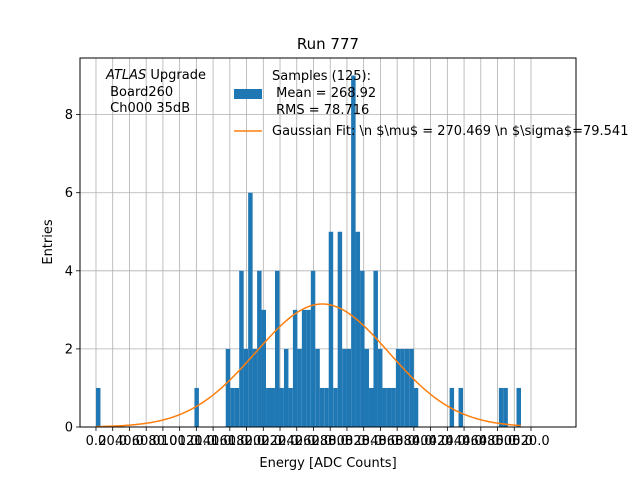 The width and height of the screenshot is (640, 480). I want to click on x-tick-label: 240.0, so click(296, 441).